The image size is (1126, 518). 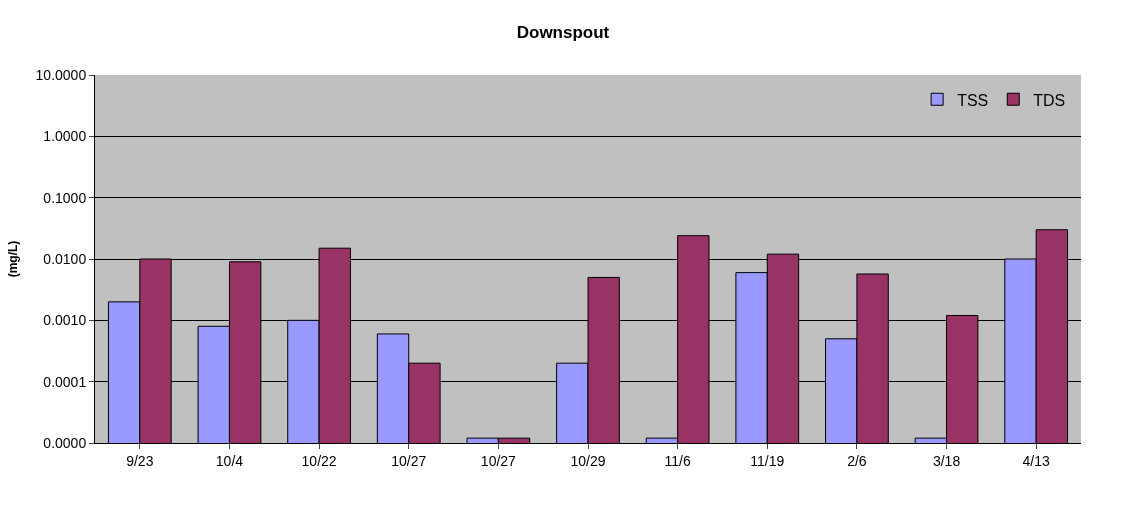 What do you see at coordinates (973, 100) in the screenshot?
I see `legend-label: TSS` at bounding box center [973, 100].